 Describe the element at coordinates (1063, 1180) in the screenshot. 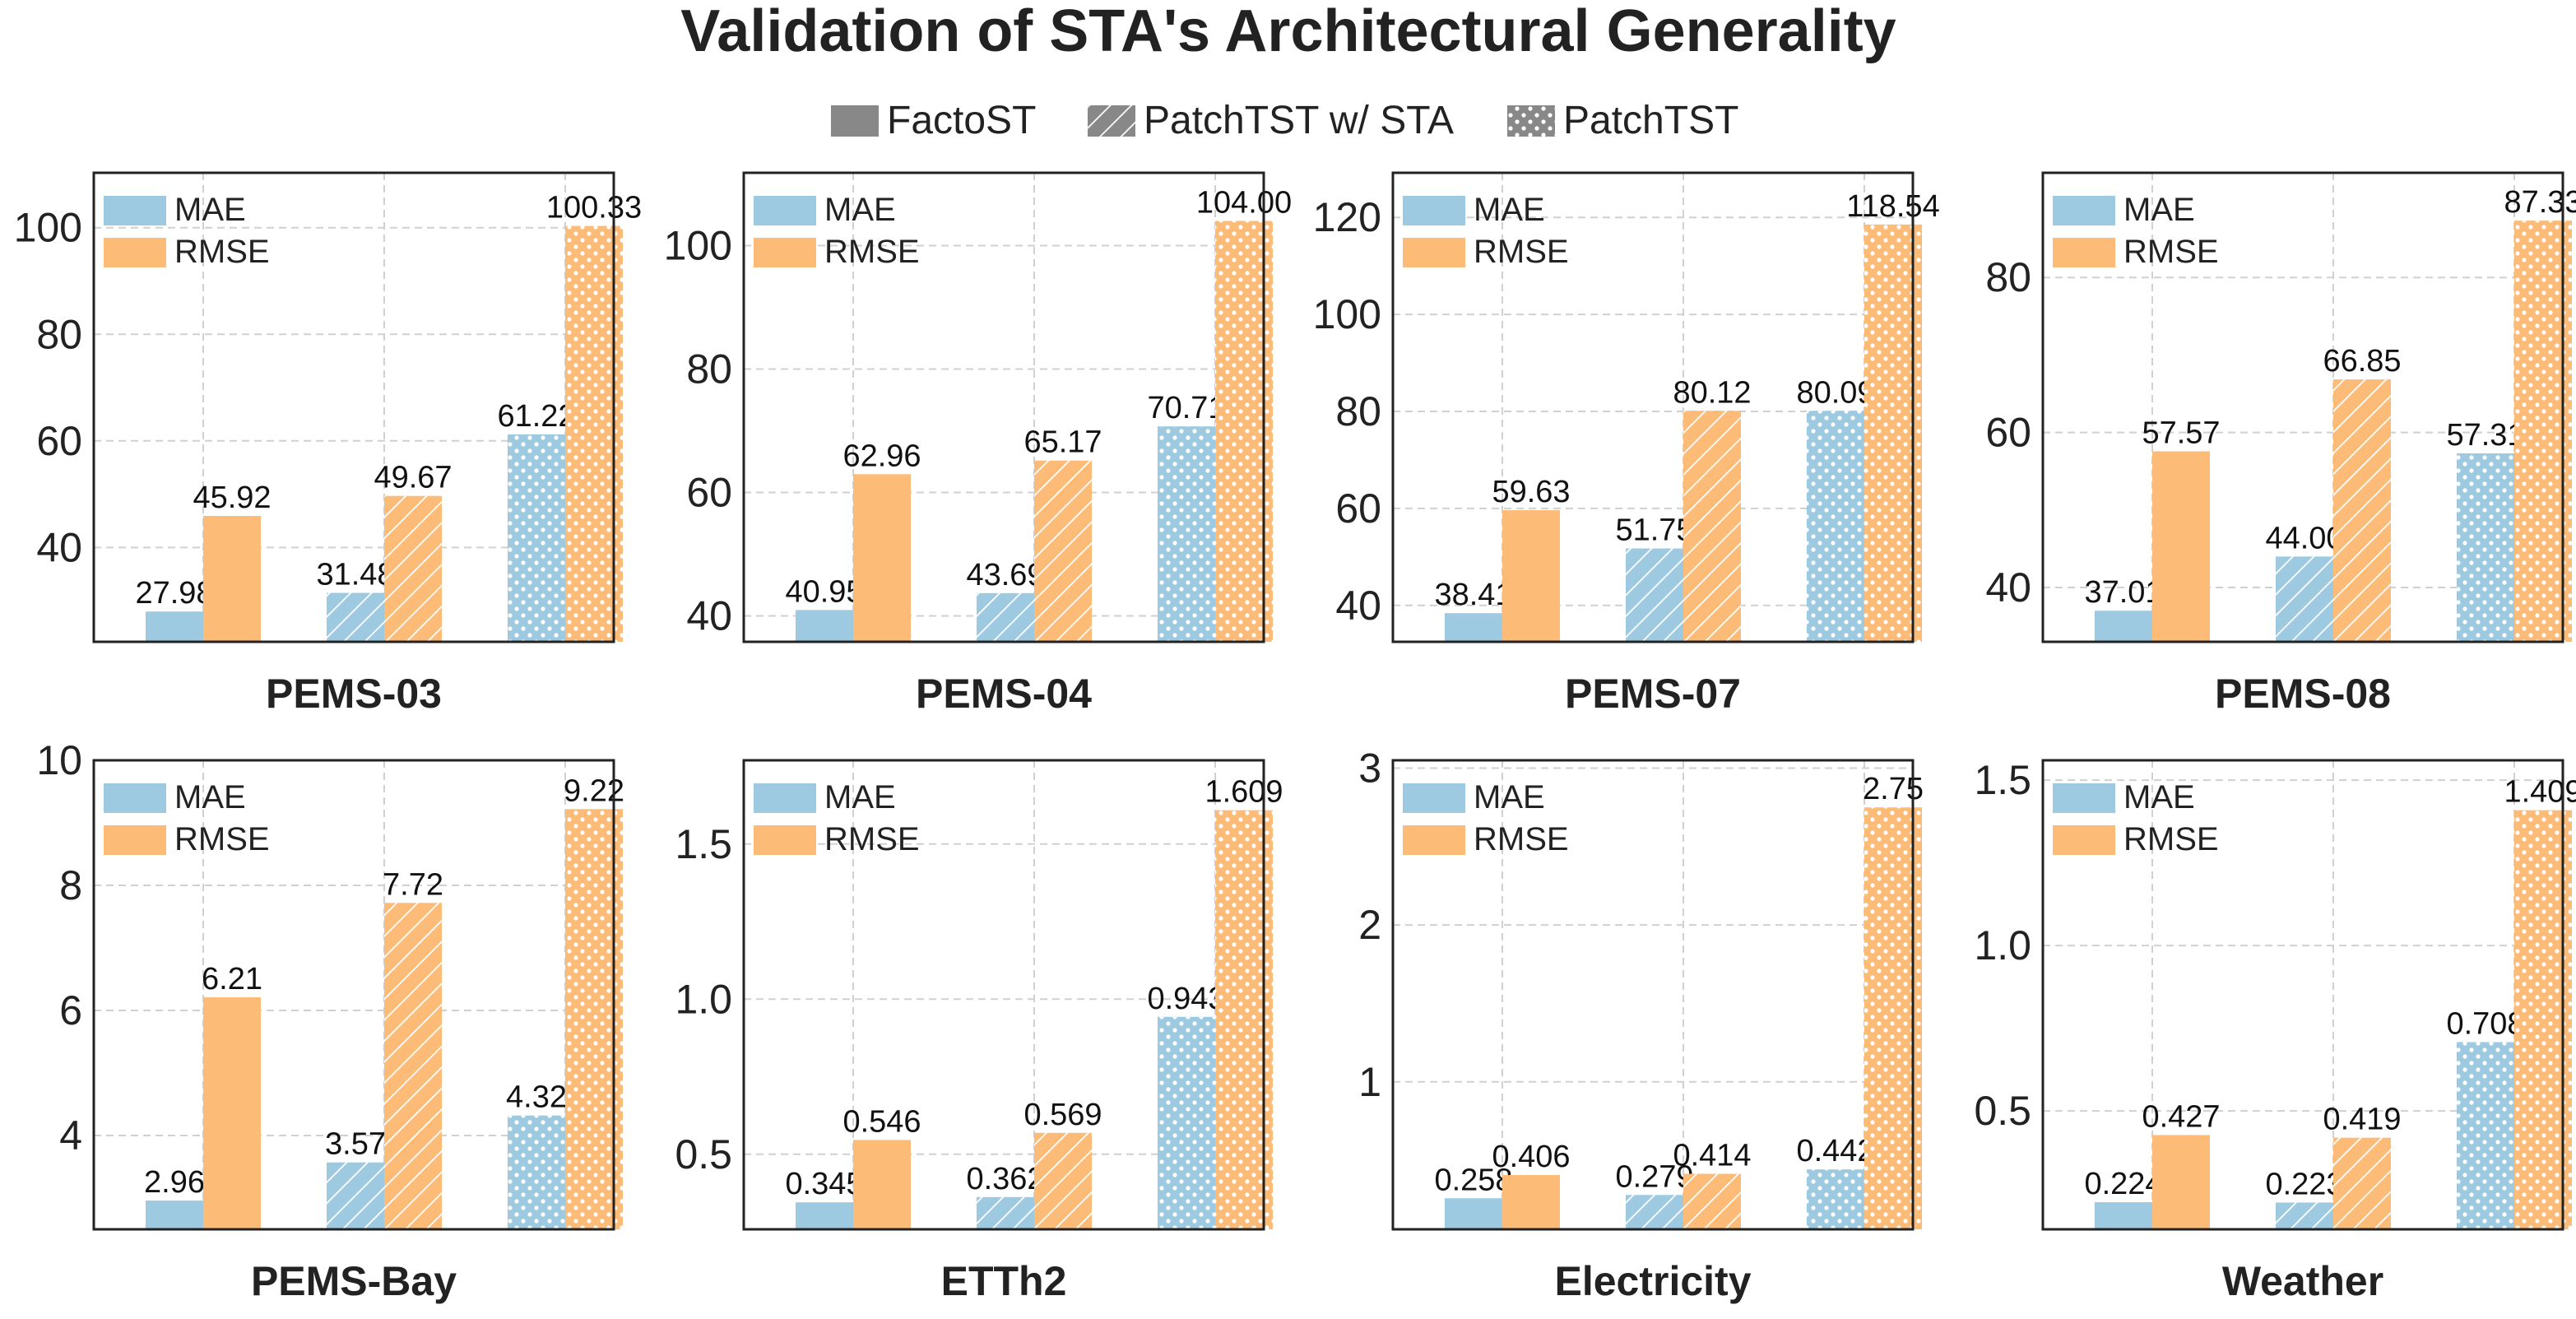

I see `chart-etth2-bar-rmse-patchtst-w-sta-pattern` at that location.